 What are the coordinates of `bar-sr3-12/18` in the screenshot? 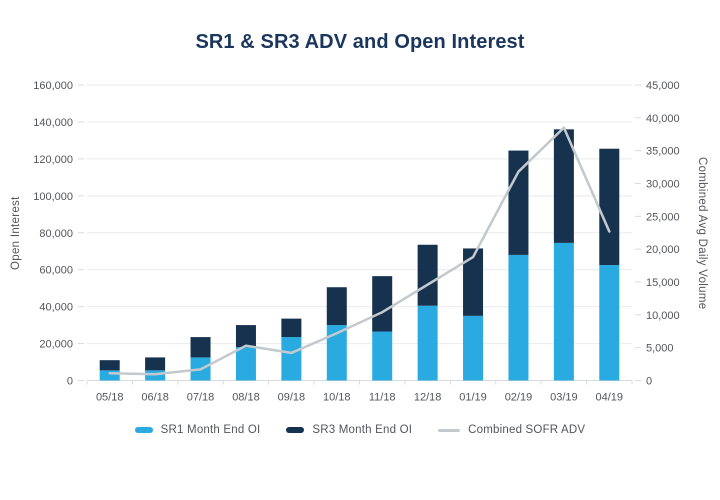 It's located at (427, 275).